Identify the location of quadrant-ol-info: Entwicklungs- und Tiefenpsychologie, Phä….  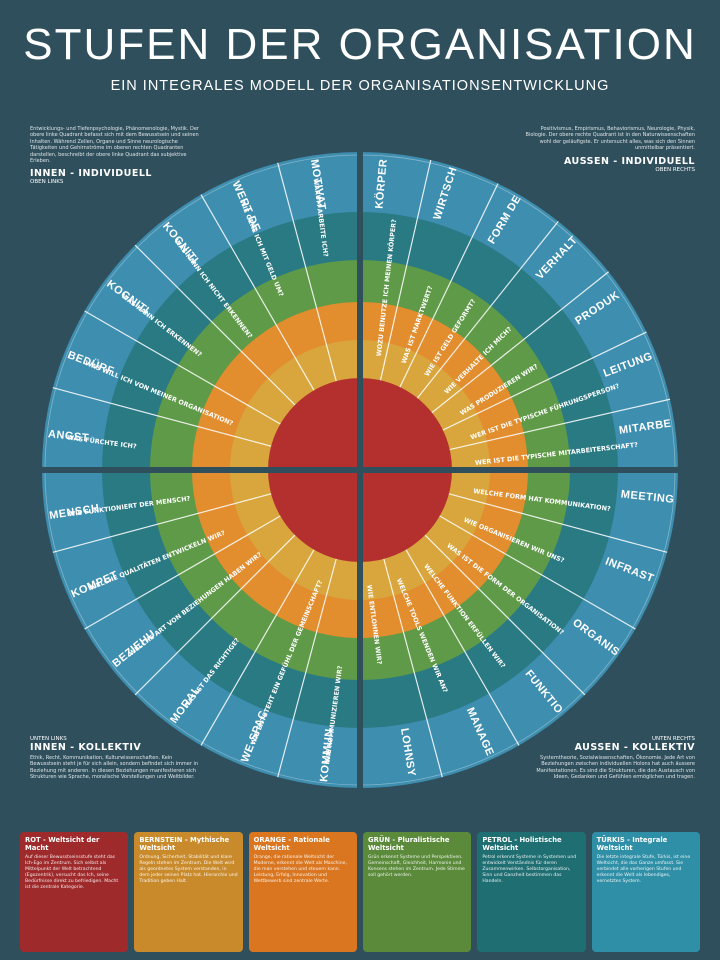
(117, 155).